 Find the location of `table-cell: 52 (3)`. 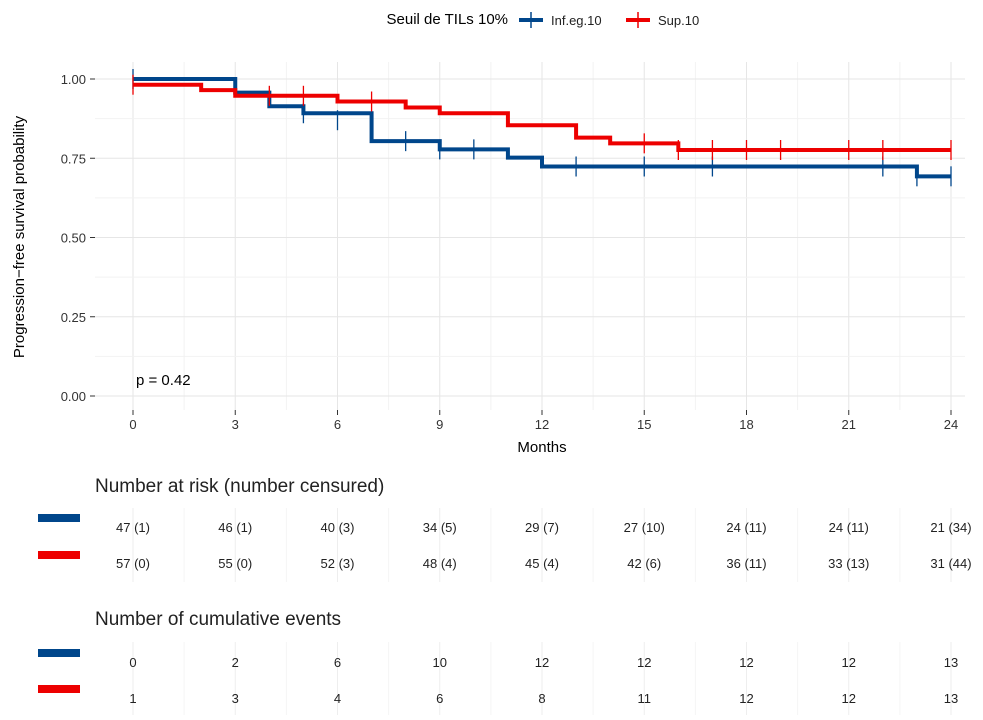

table-cell: 52 (3) is located at coordinates (338, 563).